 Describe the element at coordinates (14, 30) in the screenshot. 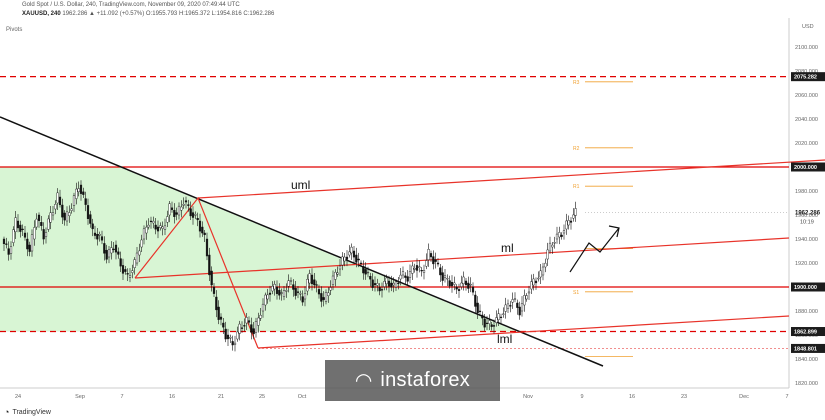

I see `indicator-label: Pivots` at that location.